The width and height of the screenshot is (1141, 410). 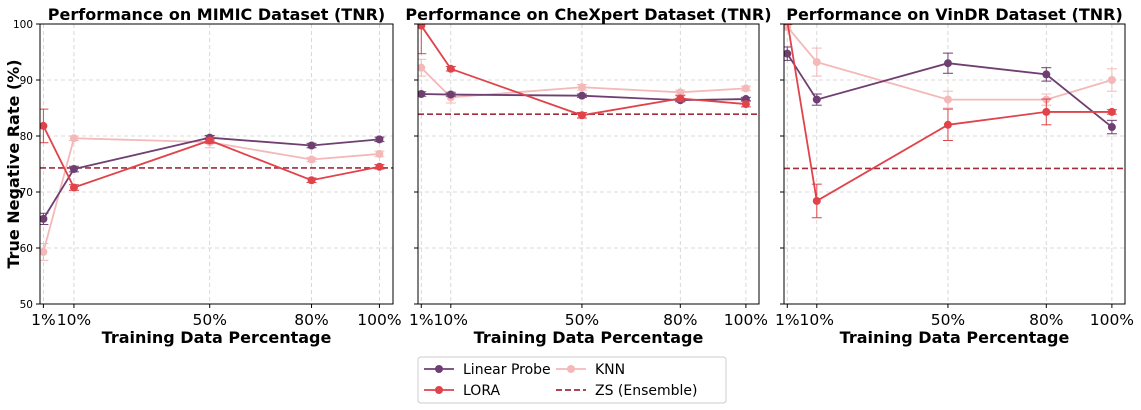 I want to click on y-tick-label: 50, so click(x=26, y=305).